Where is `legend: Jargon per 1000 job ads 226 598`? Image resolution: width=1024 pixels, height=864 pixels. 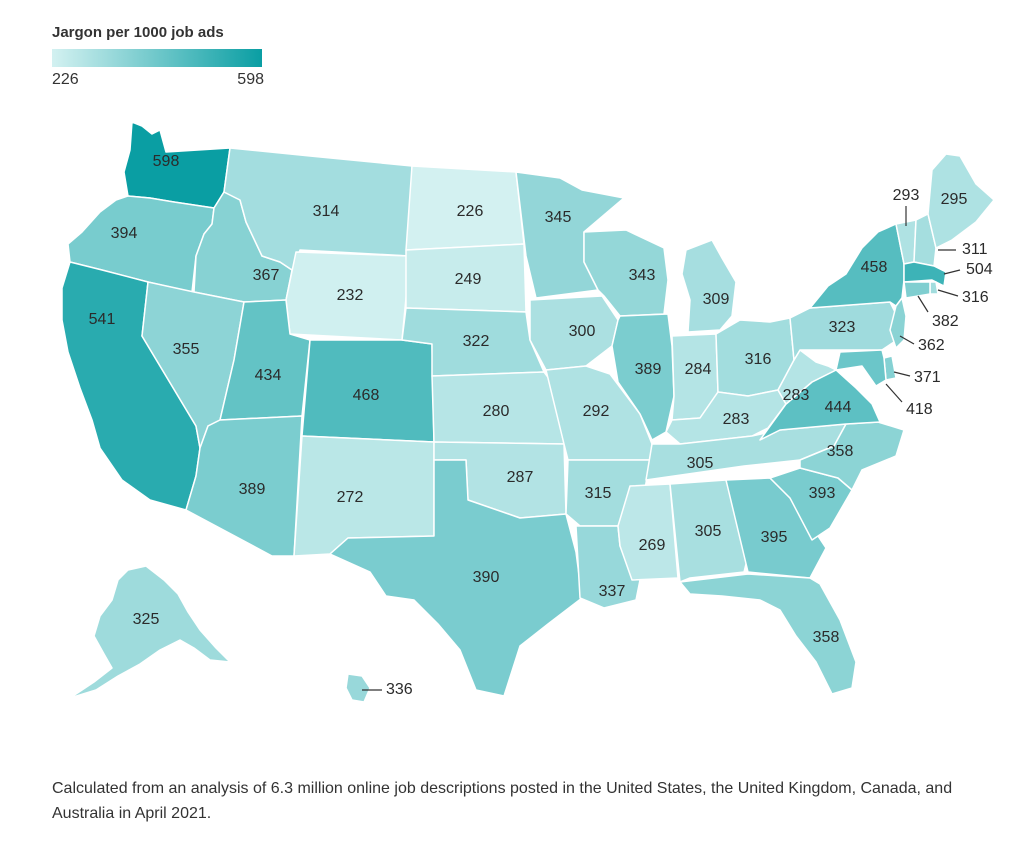 legend: Jargon per 1000 job ads 226 598 is located at coordinates (158, 57).